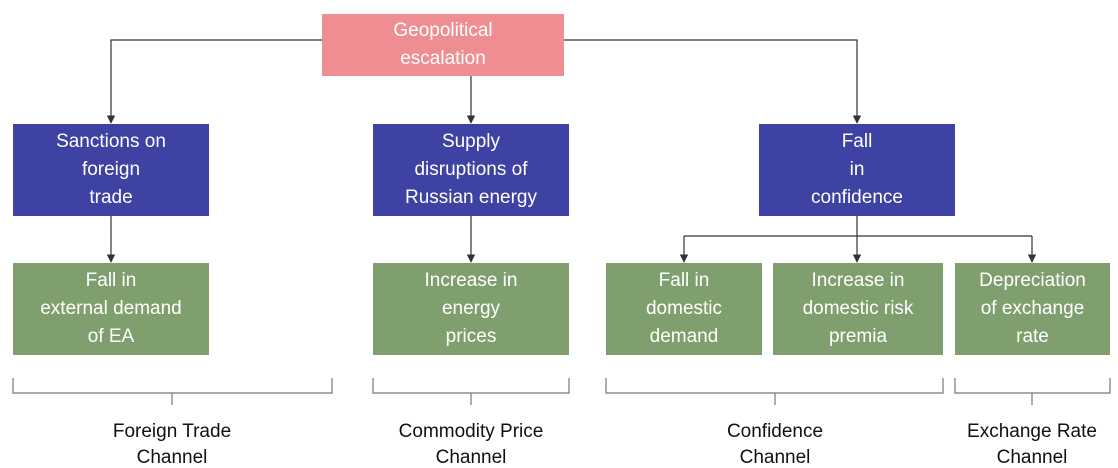 The image size is (1118, 468). Describe the element at coordinates (172, 431) in the screenshot. I see `text-line: Foreign Trade` at that location.